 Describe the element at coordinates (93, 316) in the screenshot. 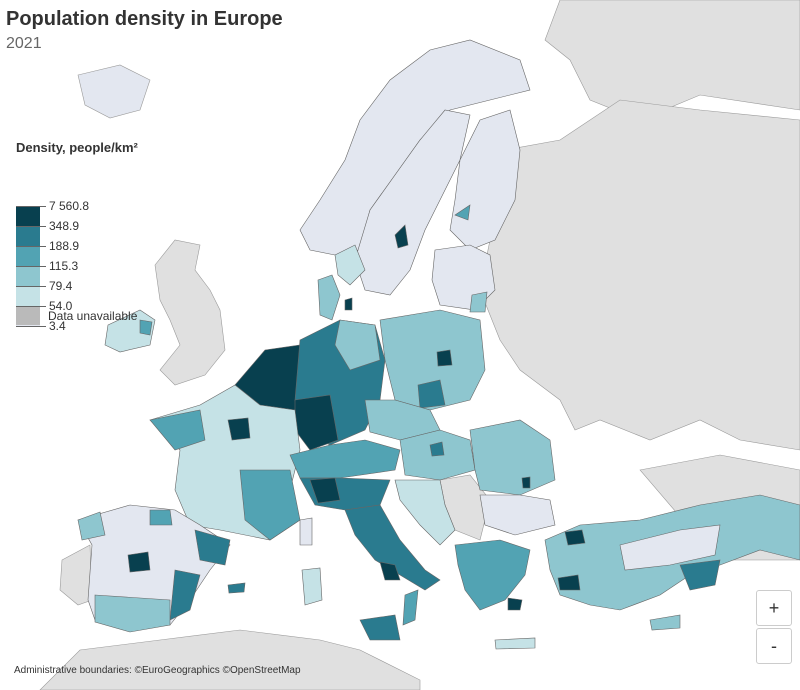

I see `legend-unavailable-label: Data unavailable` at that location.